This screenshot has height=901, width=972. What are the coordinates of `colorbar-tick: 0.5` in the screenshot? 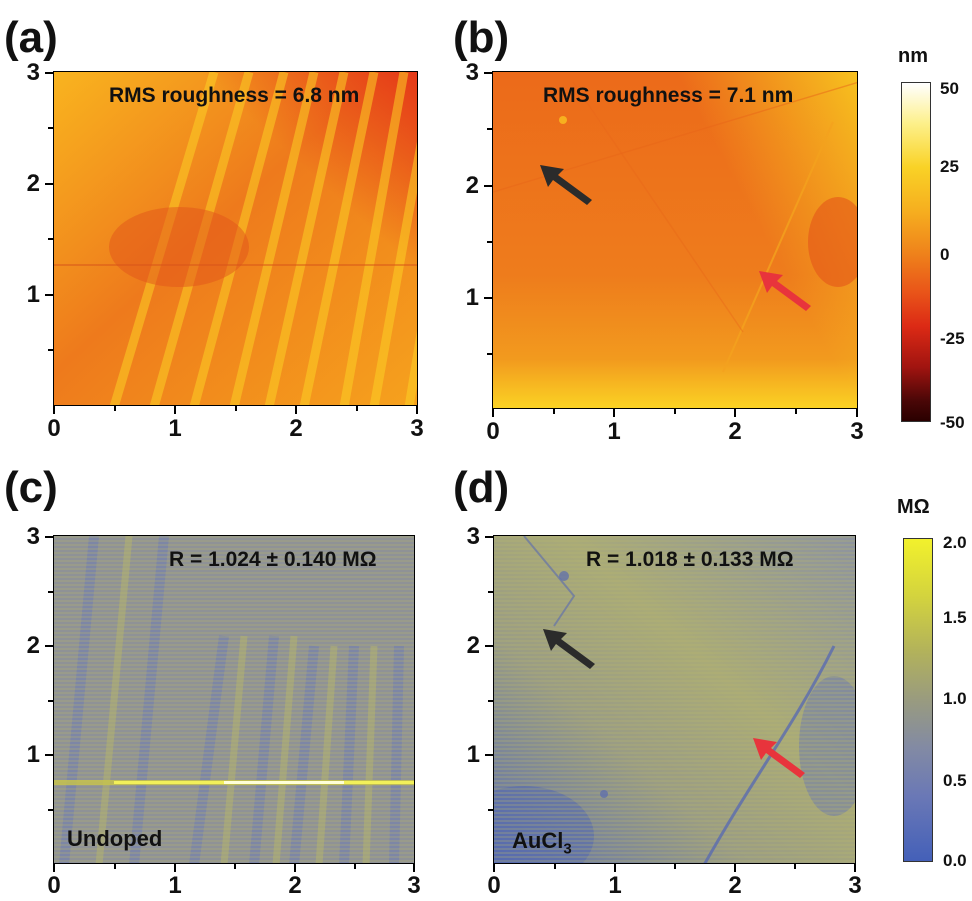 It's located at (955, 780).